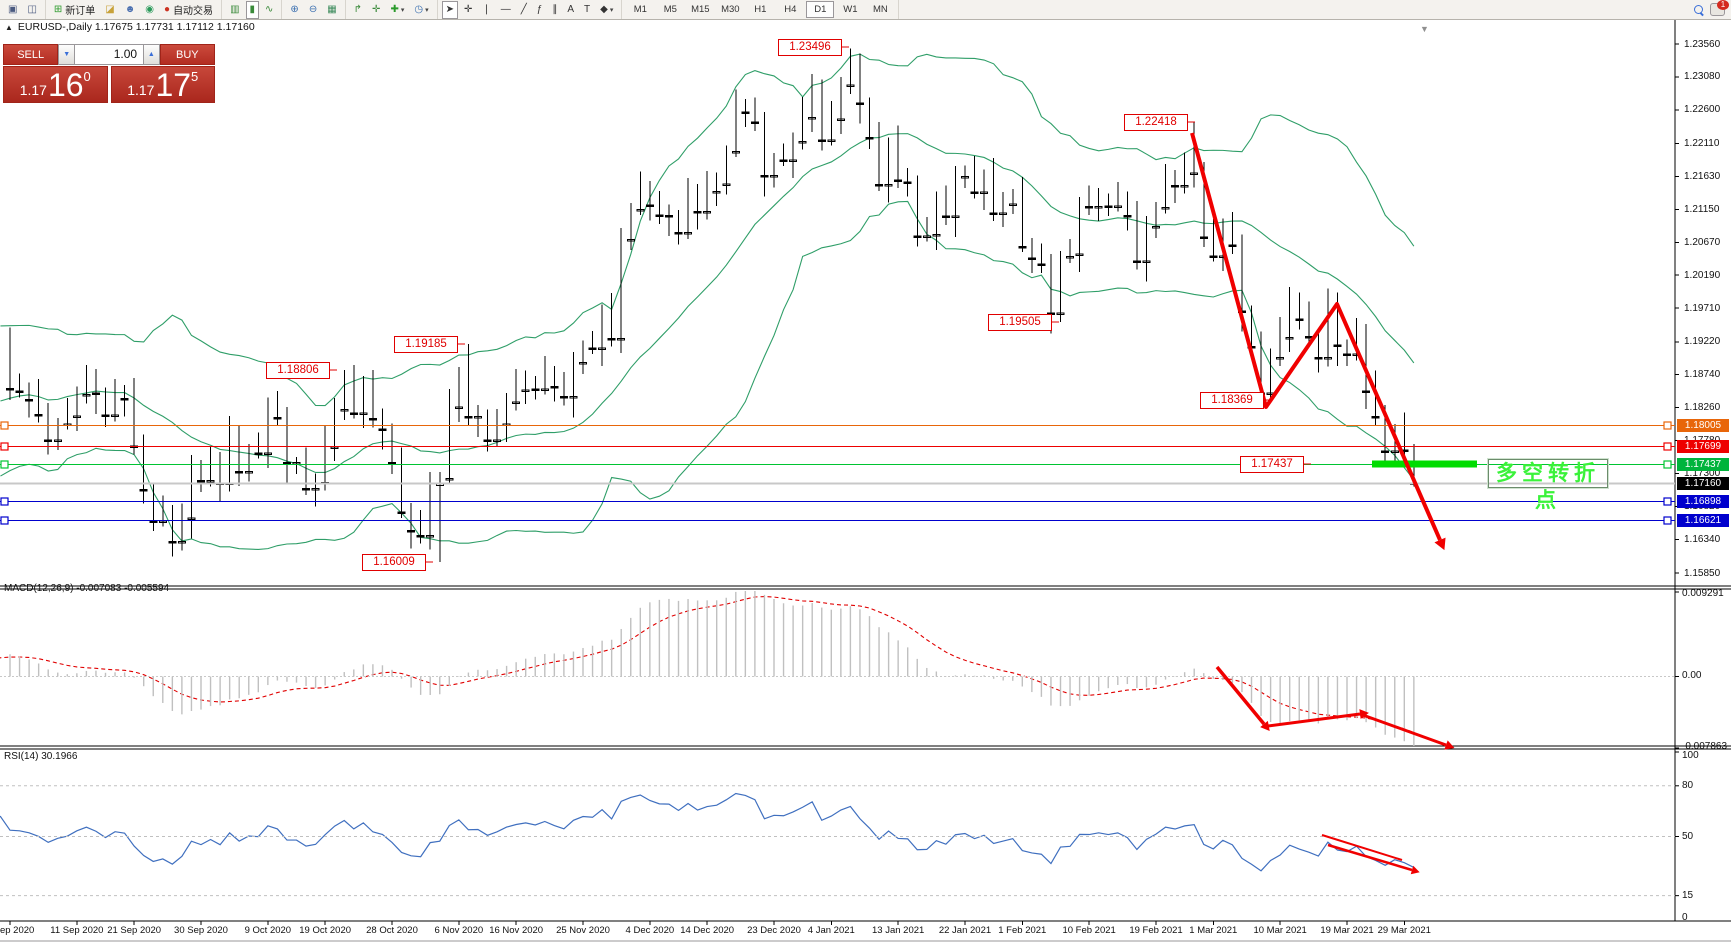 The image size is (1731, 947). I want to click on date-axis-label: 6 Nov 2020, so click(459, 930).